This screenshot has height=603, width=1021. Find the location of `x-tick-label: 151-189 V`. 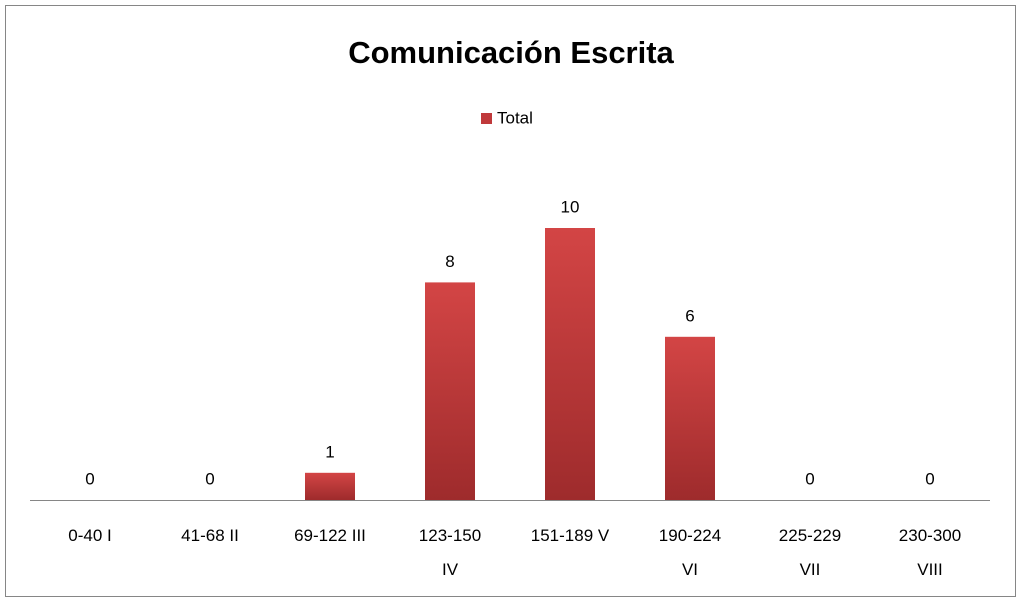

x-tick-label: 151-189 V is located at coordinates (570, 535).